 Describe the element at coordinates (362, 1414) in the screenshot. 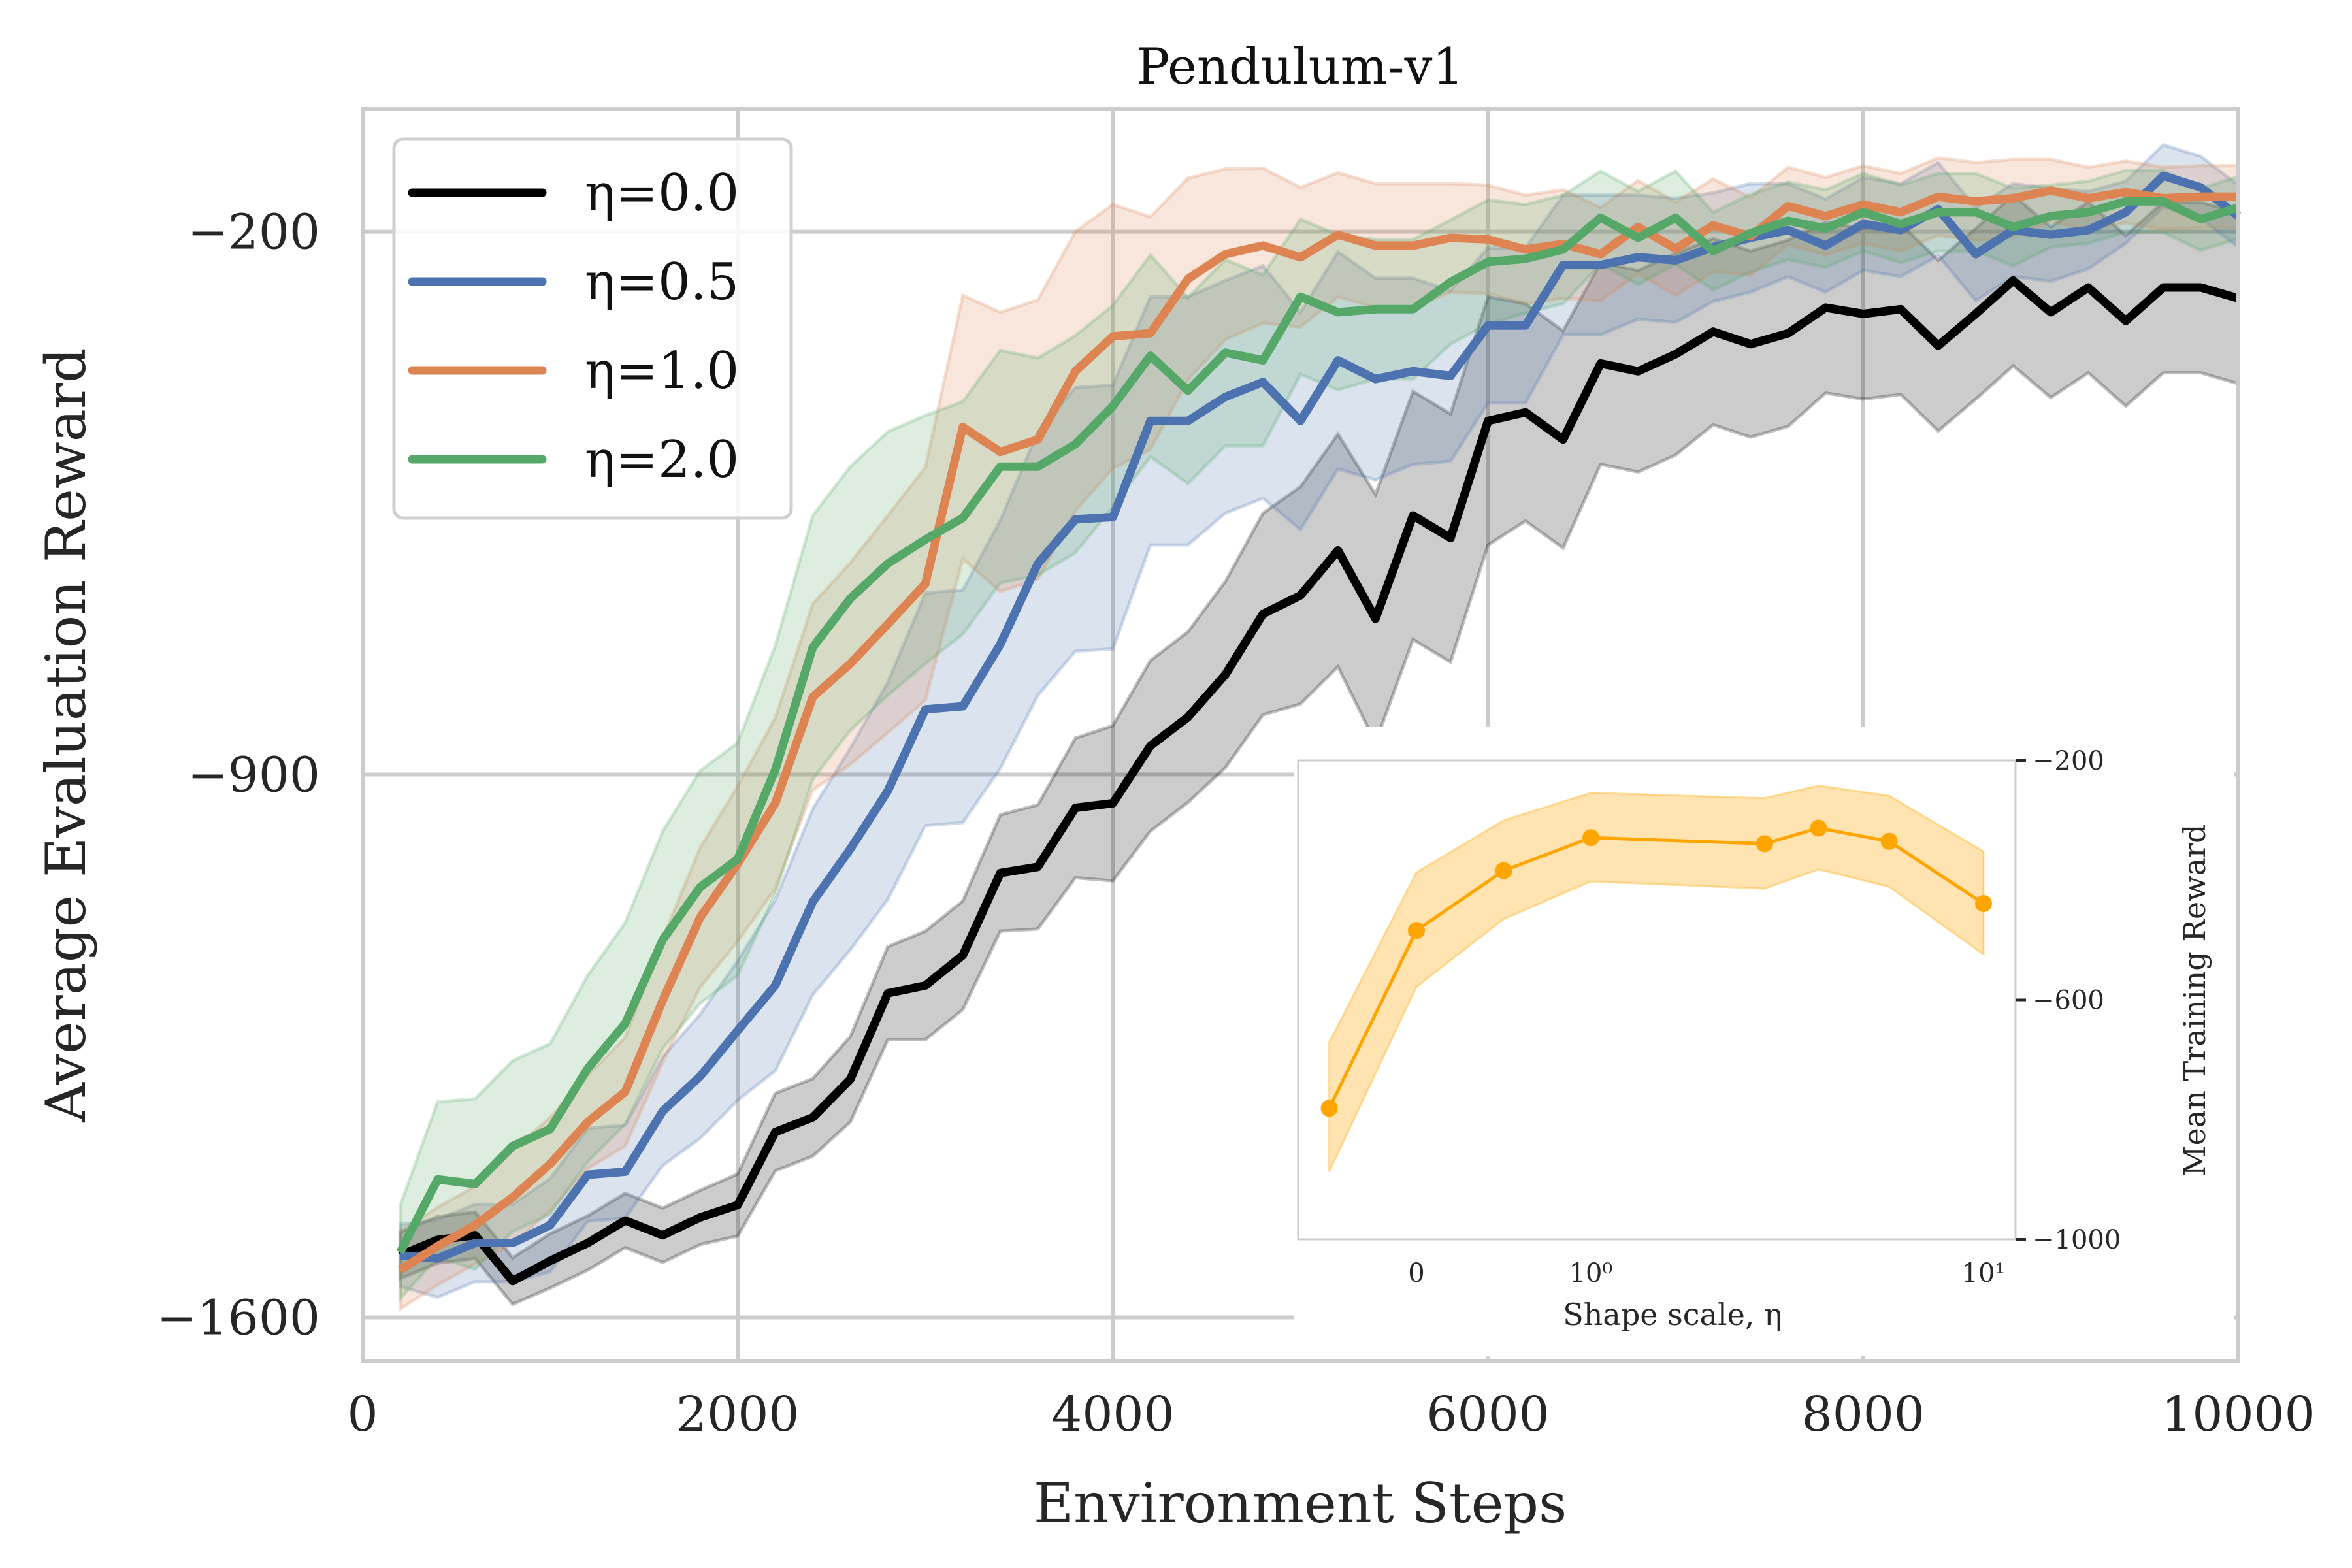

I see `x-tick-label: 0` at that location.